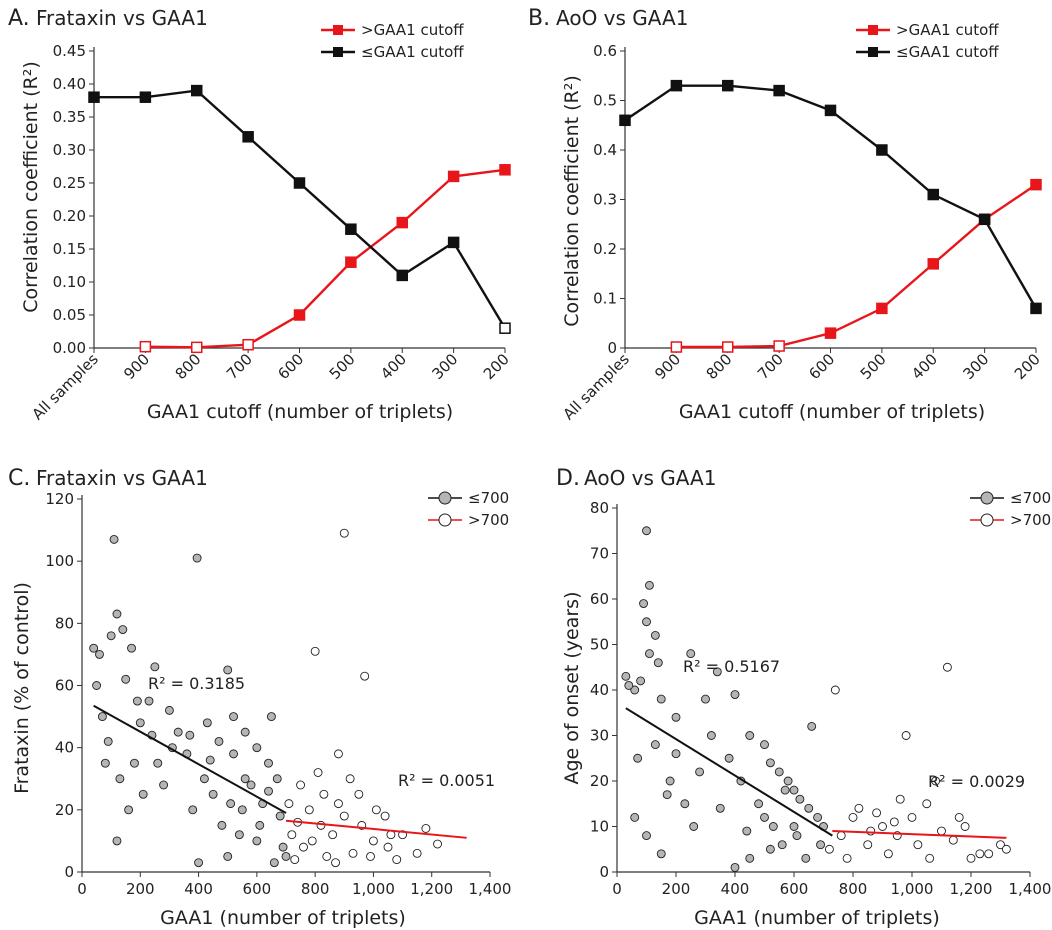 The image size is (1052, 930). Describe the element at coordinates (832, 412) in the screenshot. I see `panel-b-xlabel: GAA1 cutoff (number of triplets)` at that location.